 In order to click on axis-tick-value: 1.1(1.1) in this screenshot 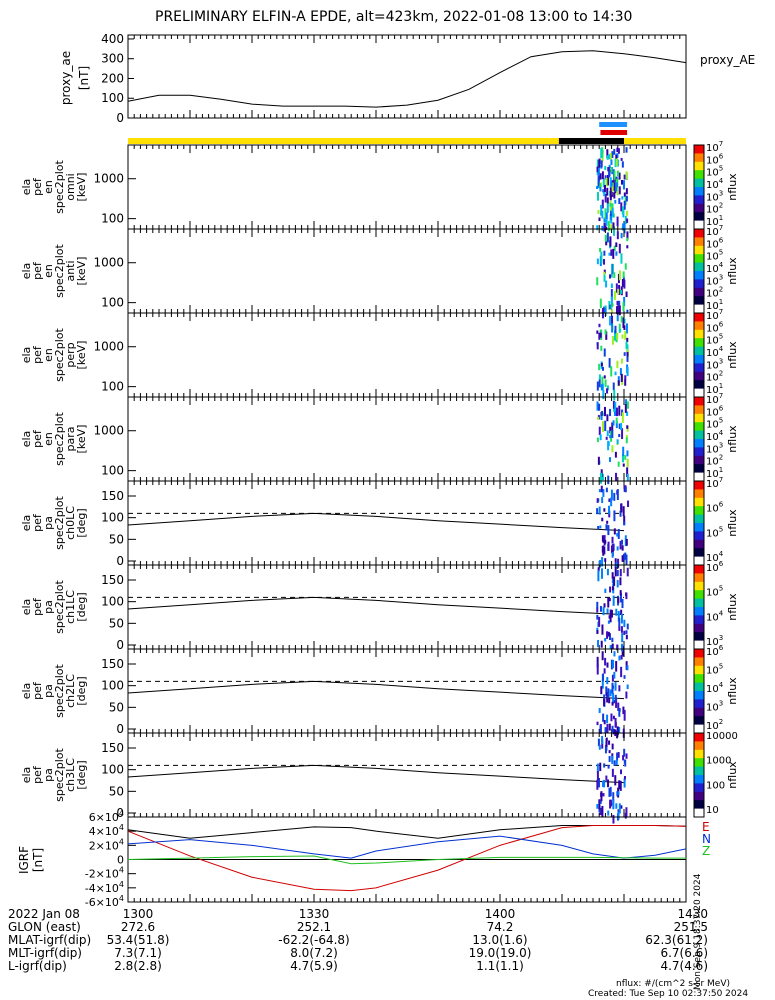, I will do `click(500, 966)`.